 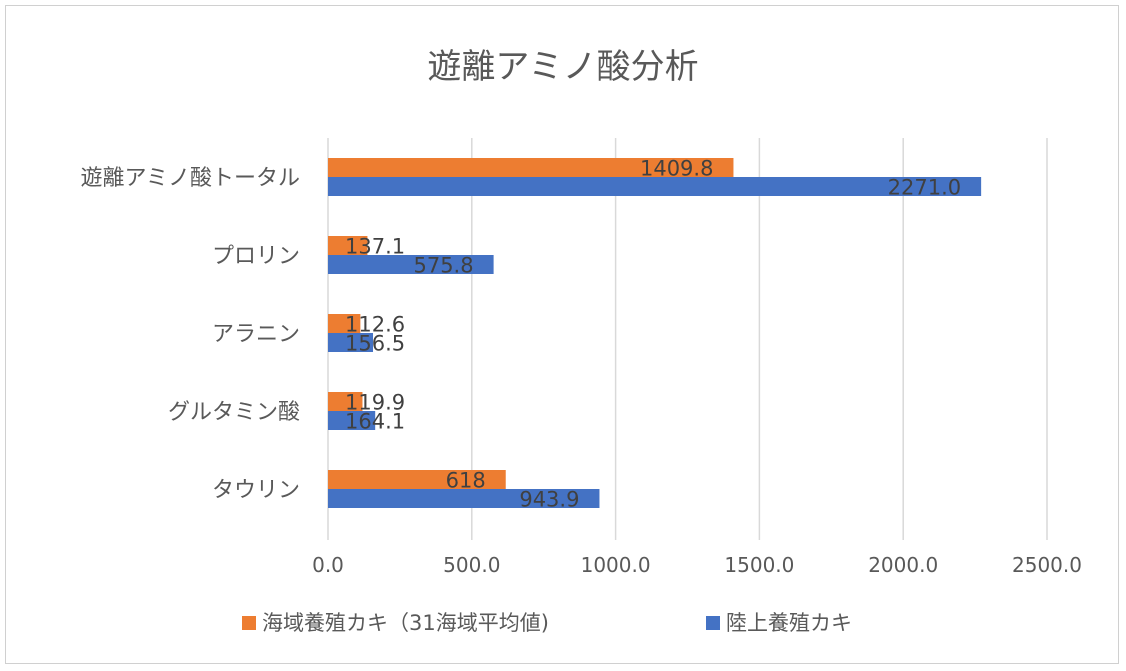 I want to click on data-label-sea: 137.1, so click(x=375, y=247).